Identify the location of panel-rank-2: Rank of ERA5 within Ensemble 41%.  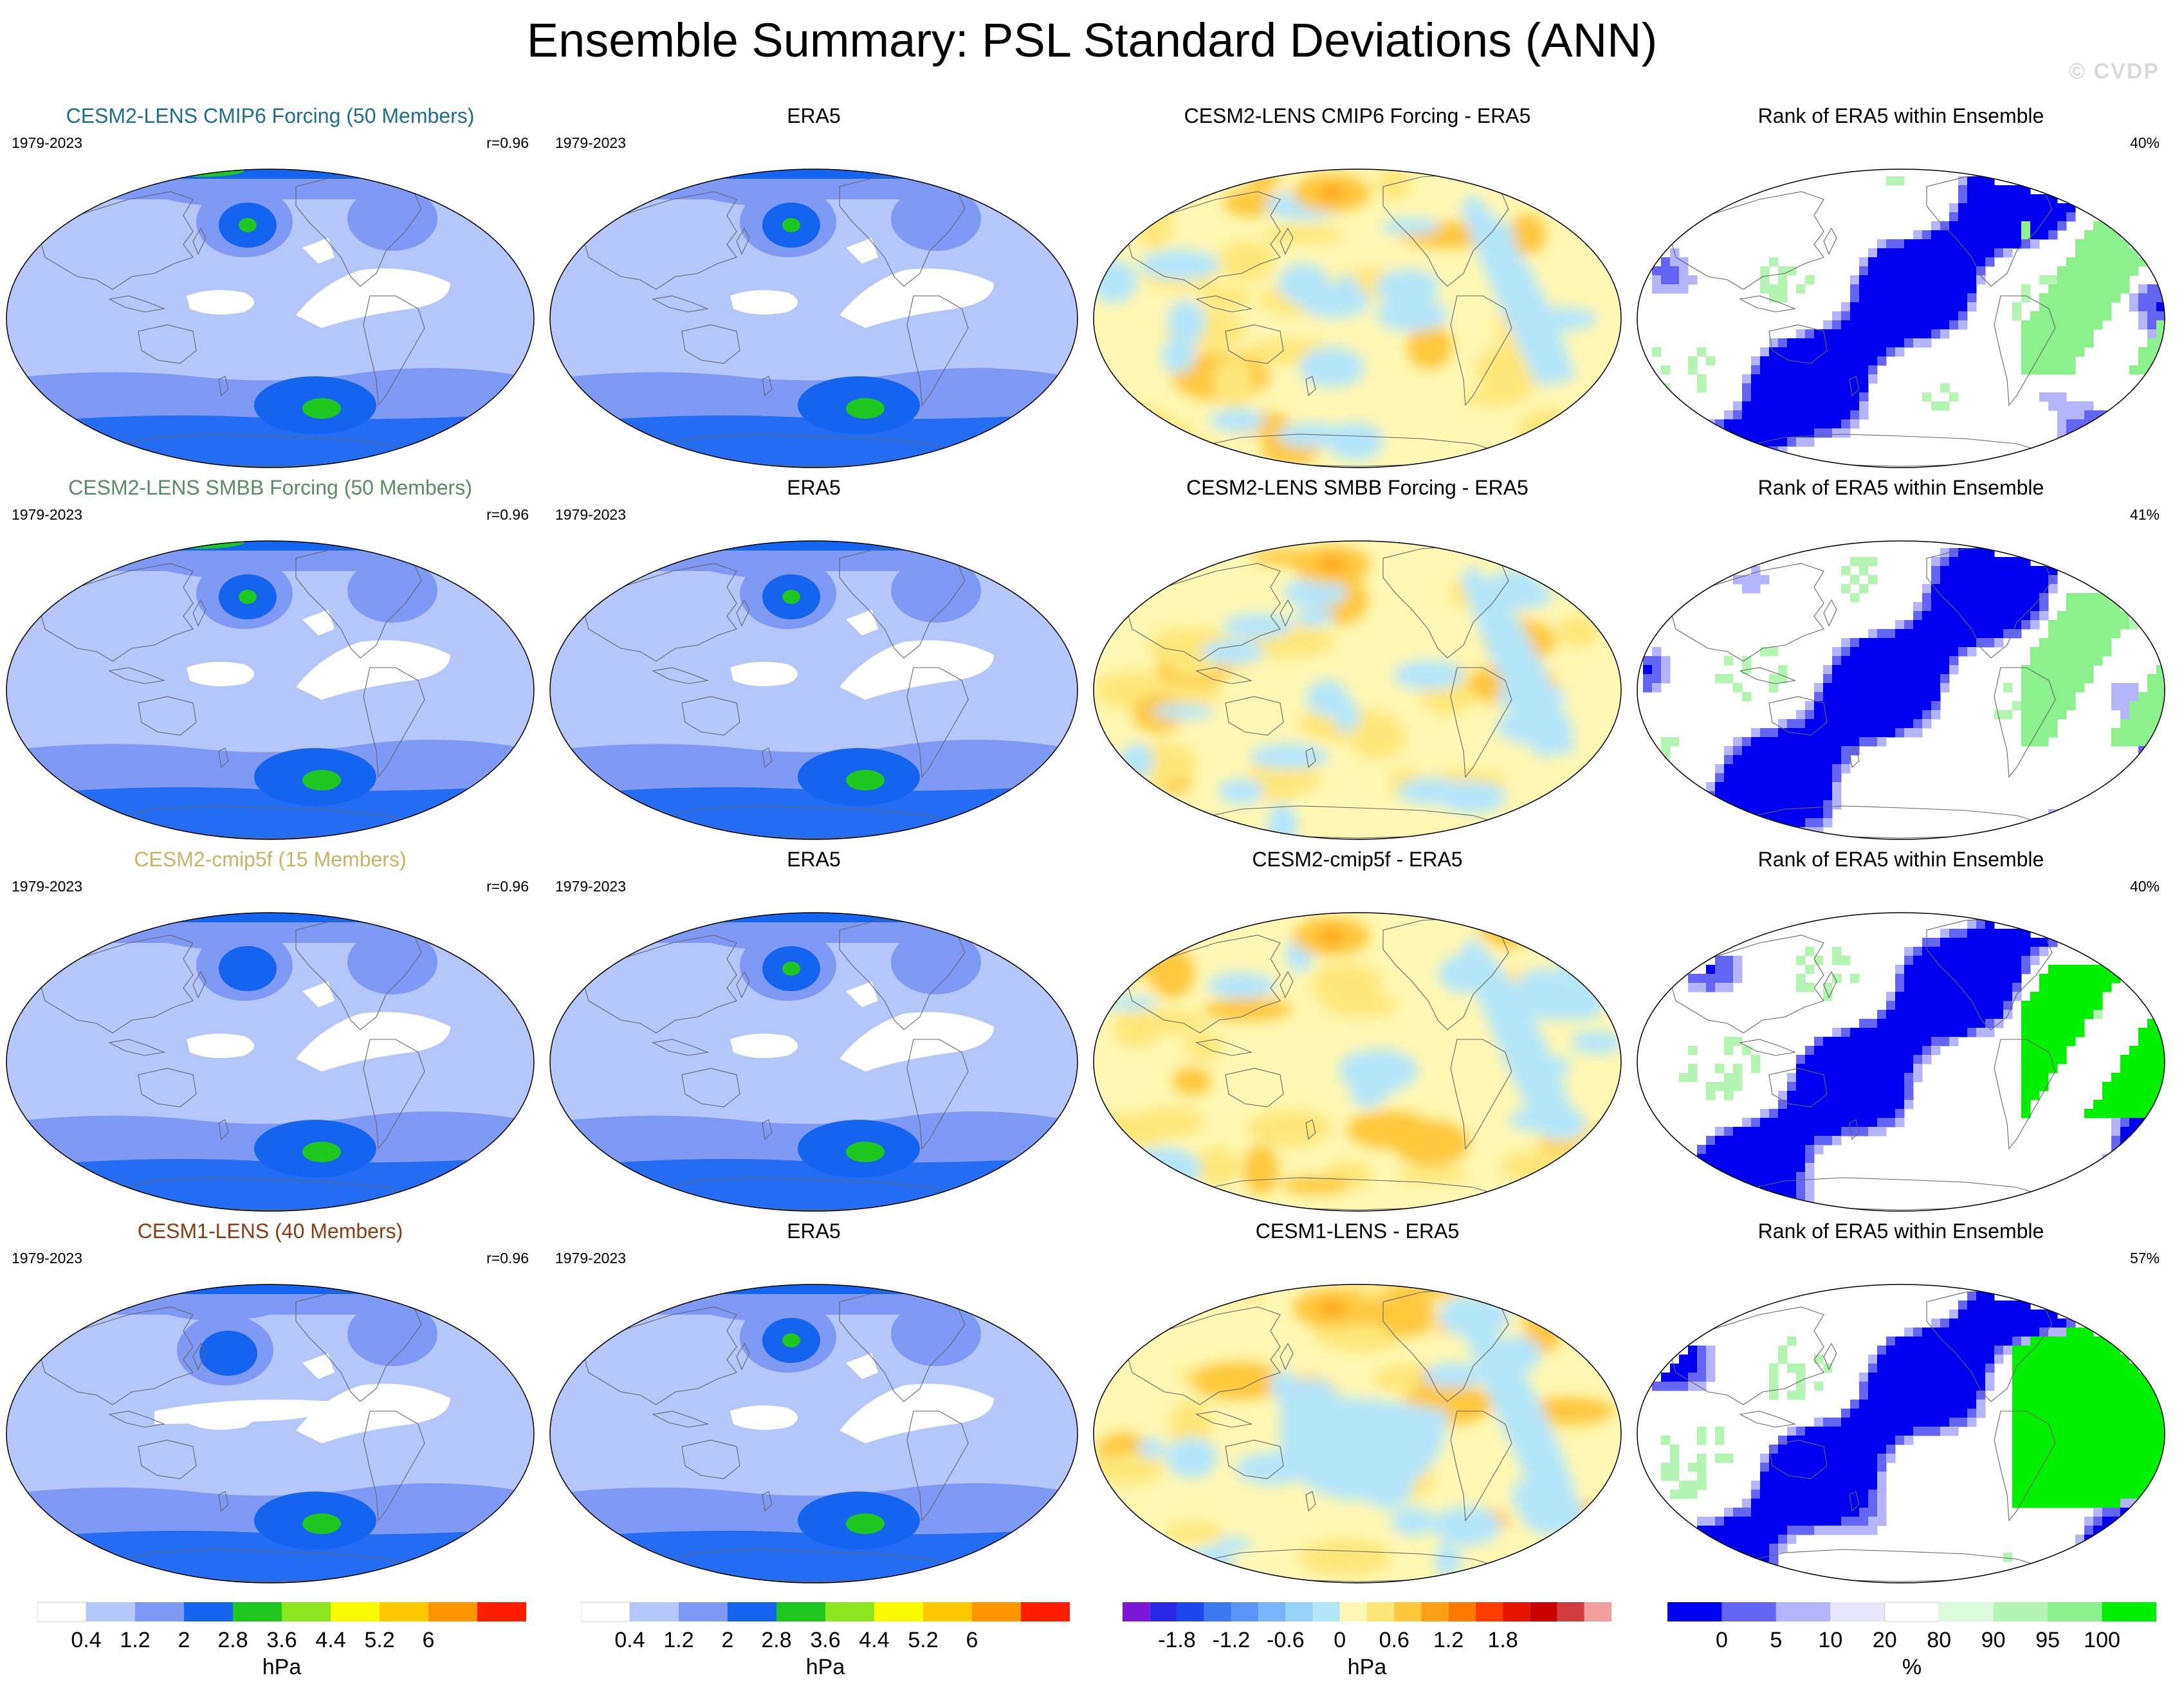
(1901, 657).